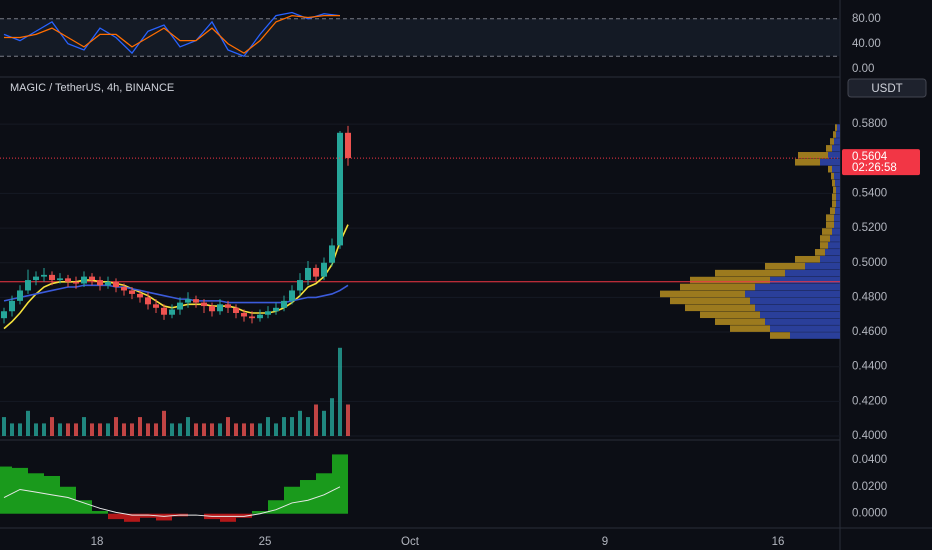  Describe the element at coordinates (869, 332) in the screenshot. I see `y-tick-label: 0.4600` at that location.